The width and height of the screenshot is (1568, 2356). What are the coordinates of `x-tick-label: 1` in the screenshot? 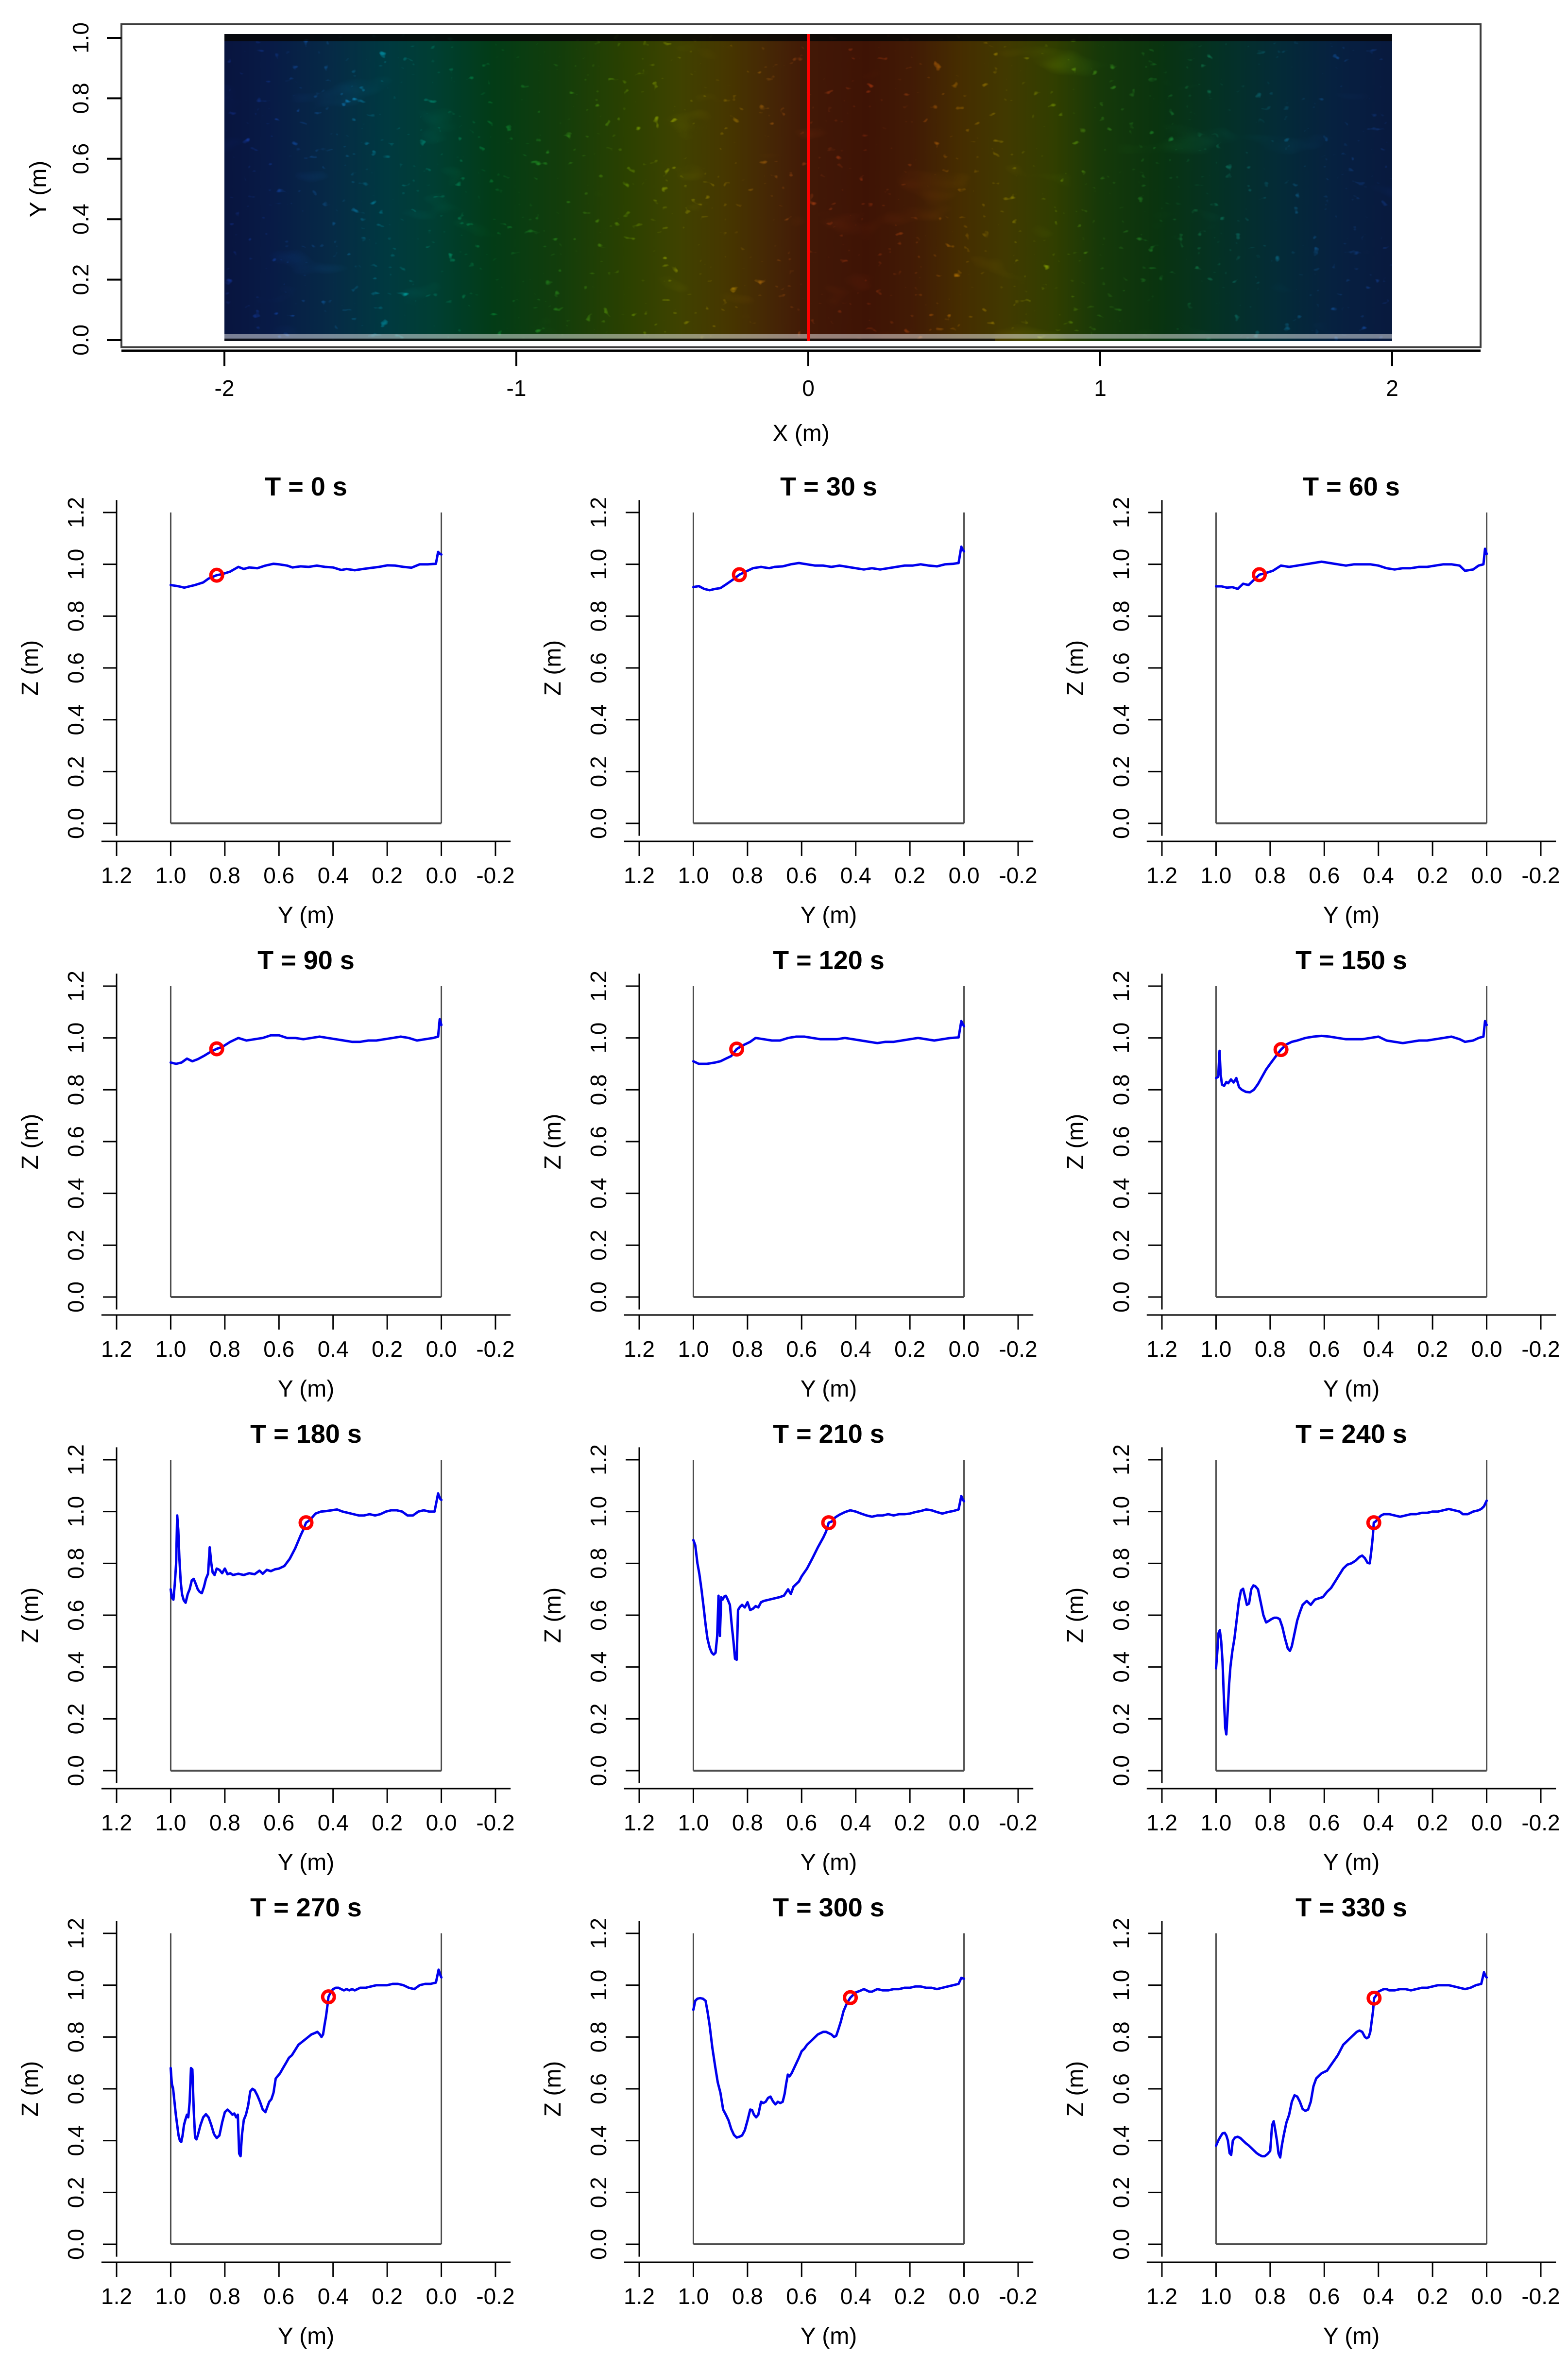 It's located at (1100, 388).